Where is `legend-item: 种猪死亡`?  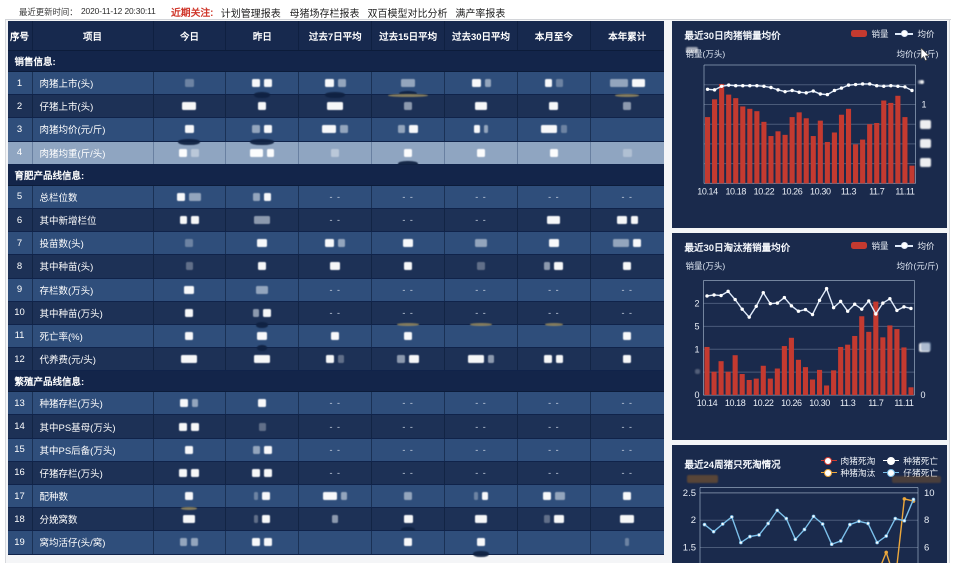
legend-item: 种猪死亡 is located at coordinates (910, 461).